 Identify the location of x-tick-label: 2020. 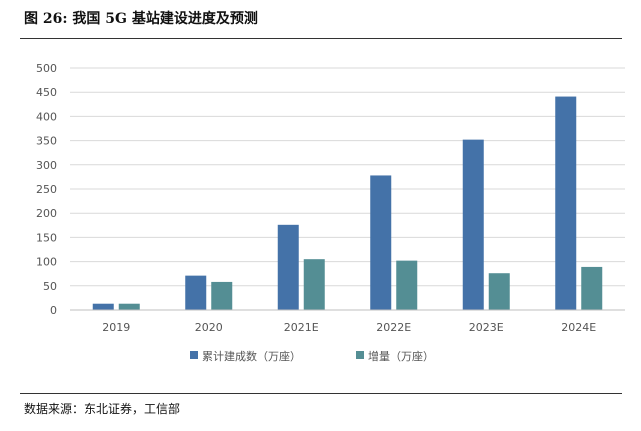
(209, 327).